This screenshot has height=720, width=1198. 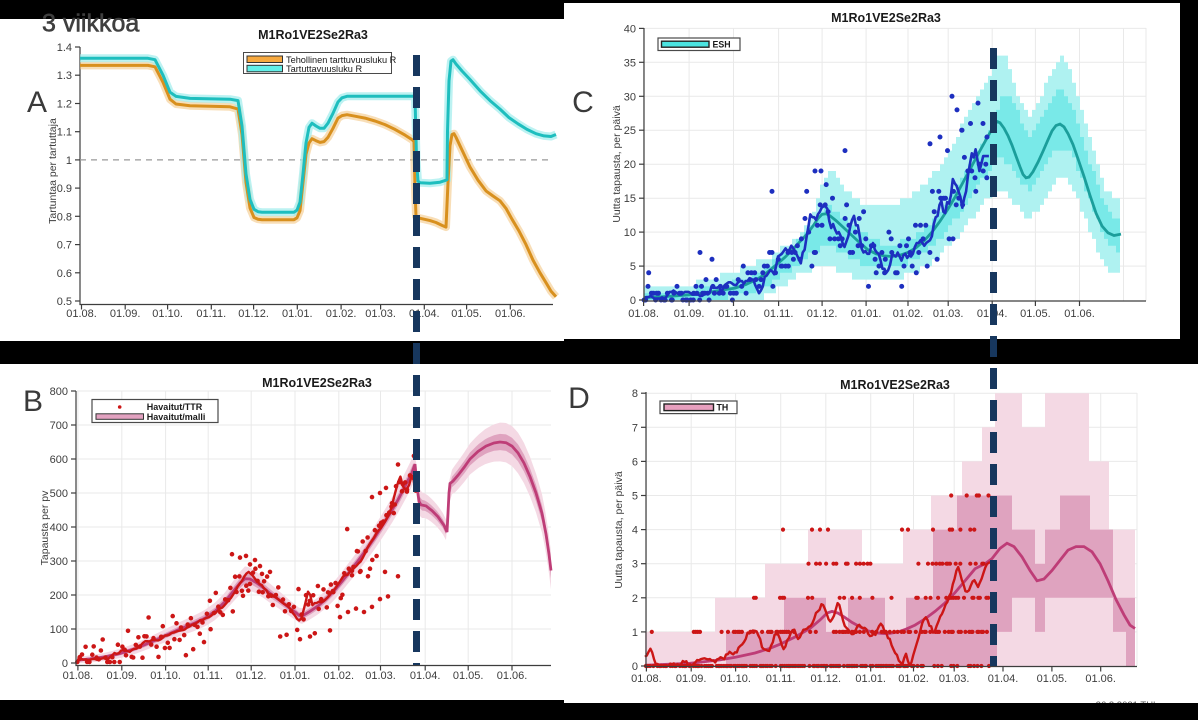 I want to click on svg-text: Tartuntaa per tartuttaja, so click(x=53, y=171).